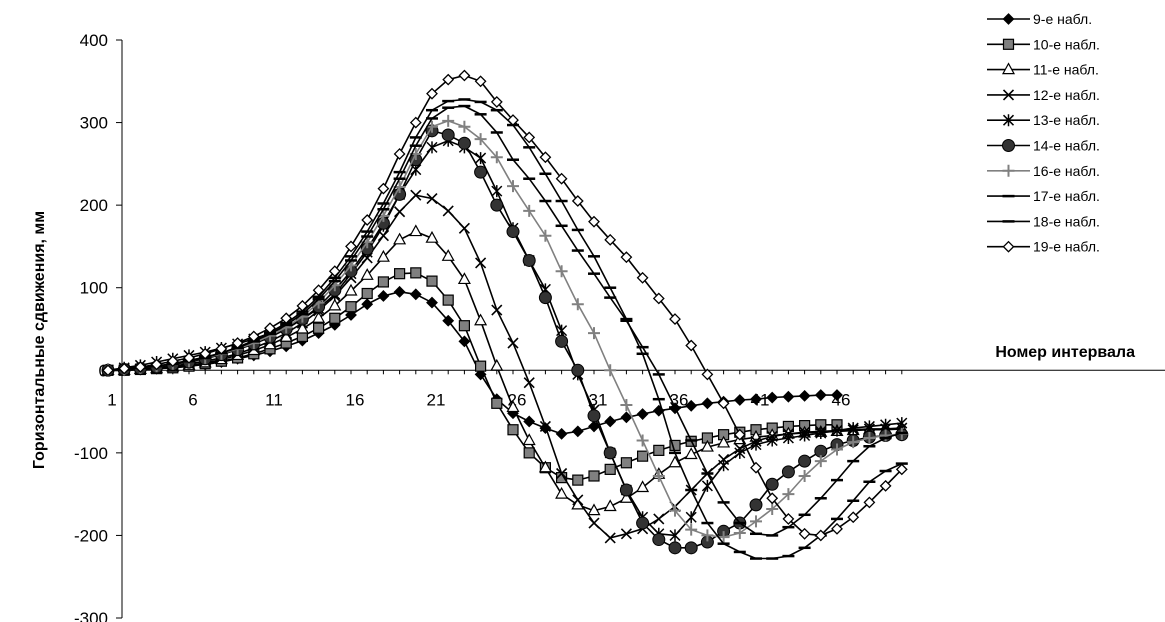  Describe the element at coordinates (1043, 196) in the screenshot. I see `legend-entry: 17-е набл.` at that location.